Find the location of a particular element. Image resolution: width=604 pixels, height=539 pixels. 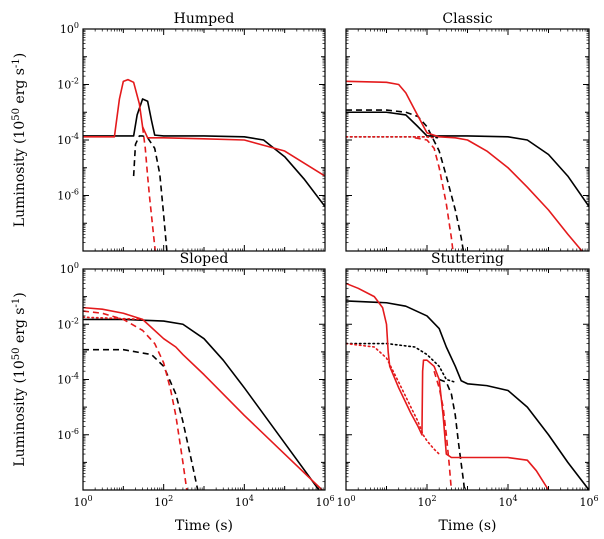

panel-title: Humped is located at coordinates (204, 19).